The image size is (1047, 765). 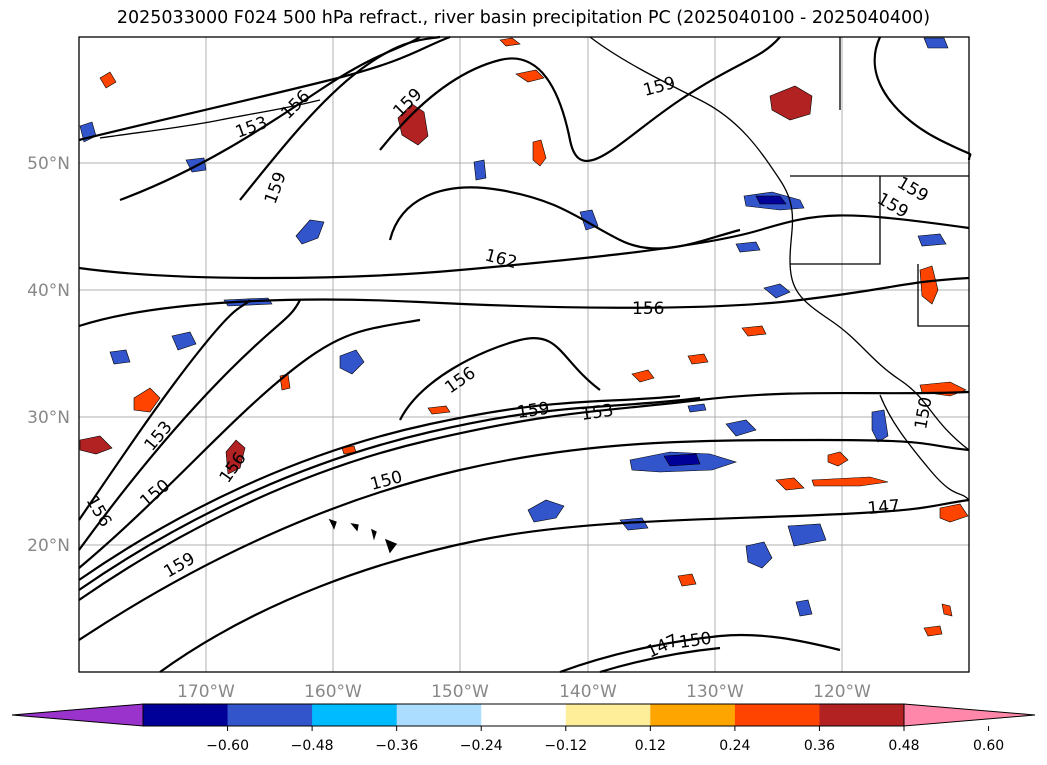 What do you see at coordinates (565, 746) in the screenshot?
I see `colorbar-tick-label: −0.12` at bounding box center [565, 746].